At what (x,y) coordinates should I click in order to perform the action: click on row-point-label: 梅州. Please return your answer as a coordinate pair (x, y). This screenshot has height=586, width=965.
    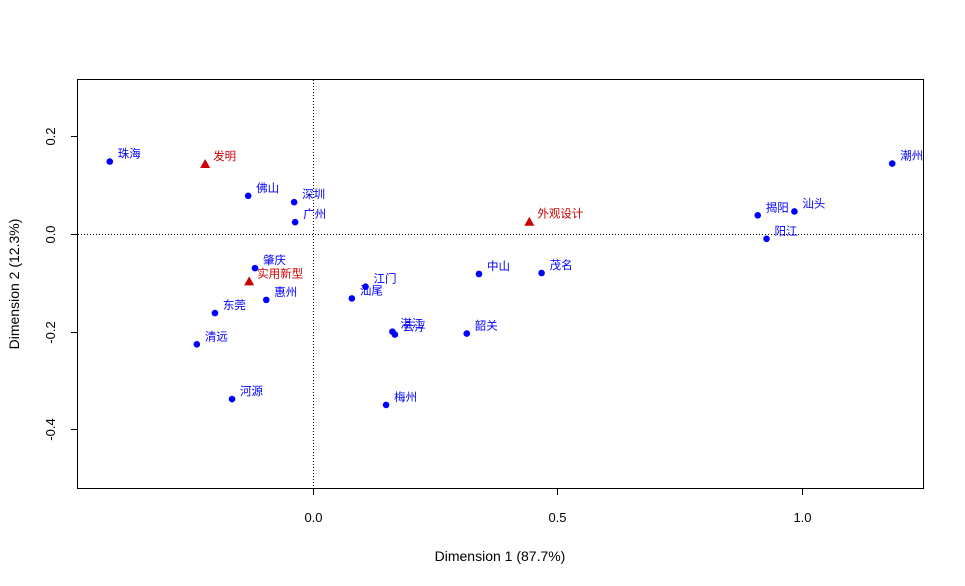
    Looking at the image, I should click on (405, 397).